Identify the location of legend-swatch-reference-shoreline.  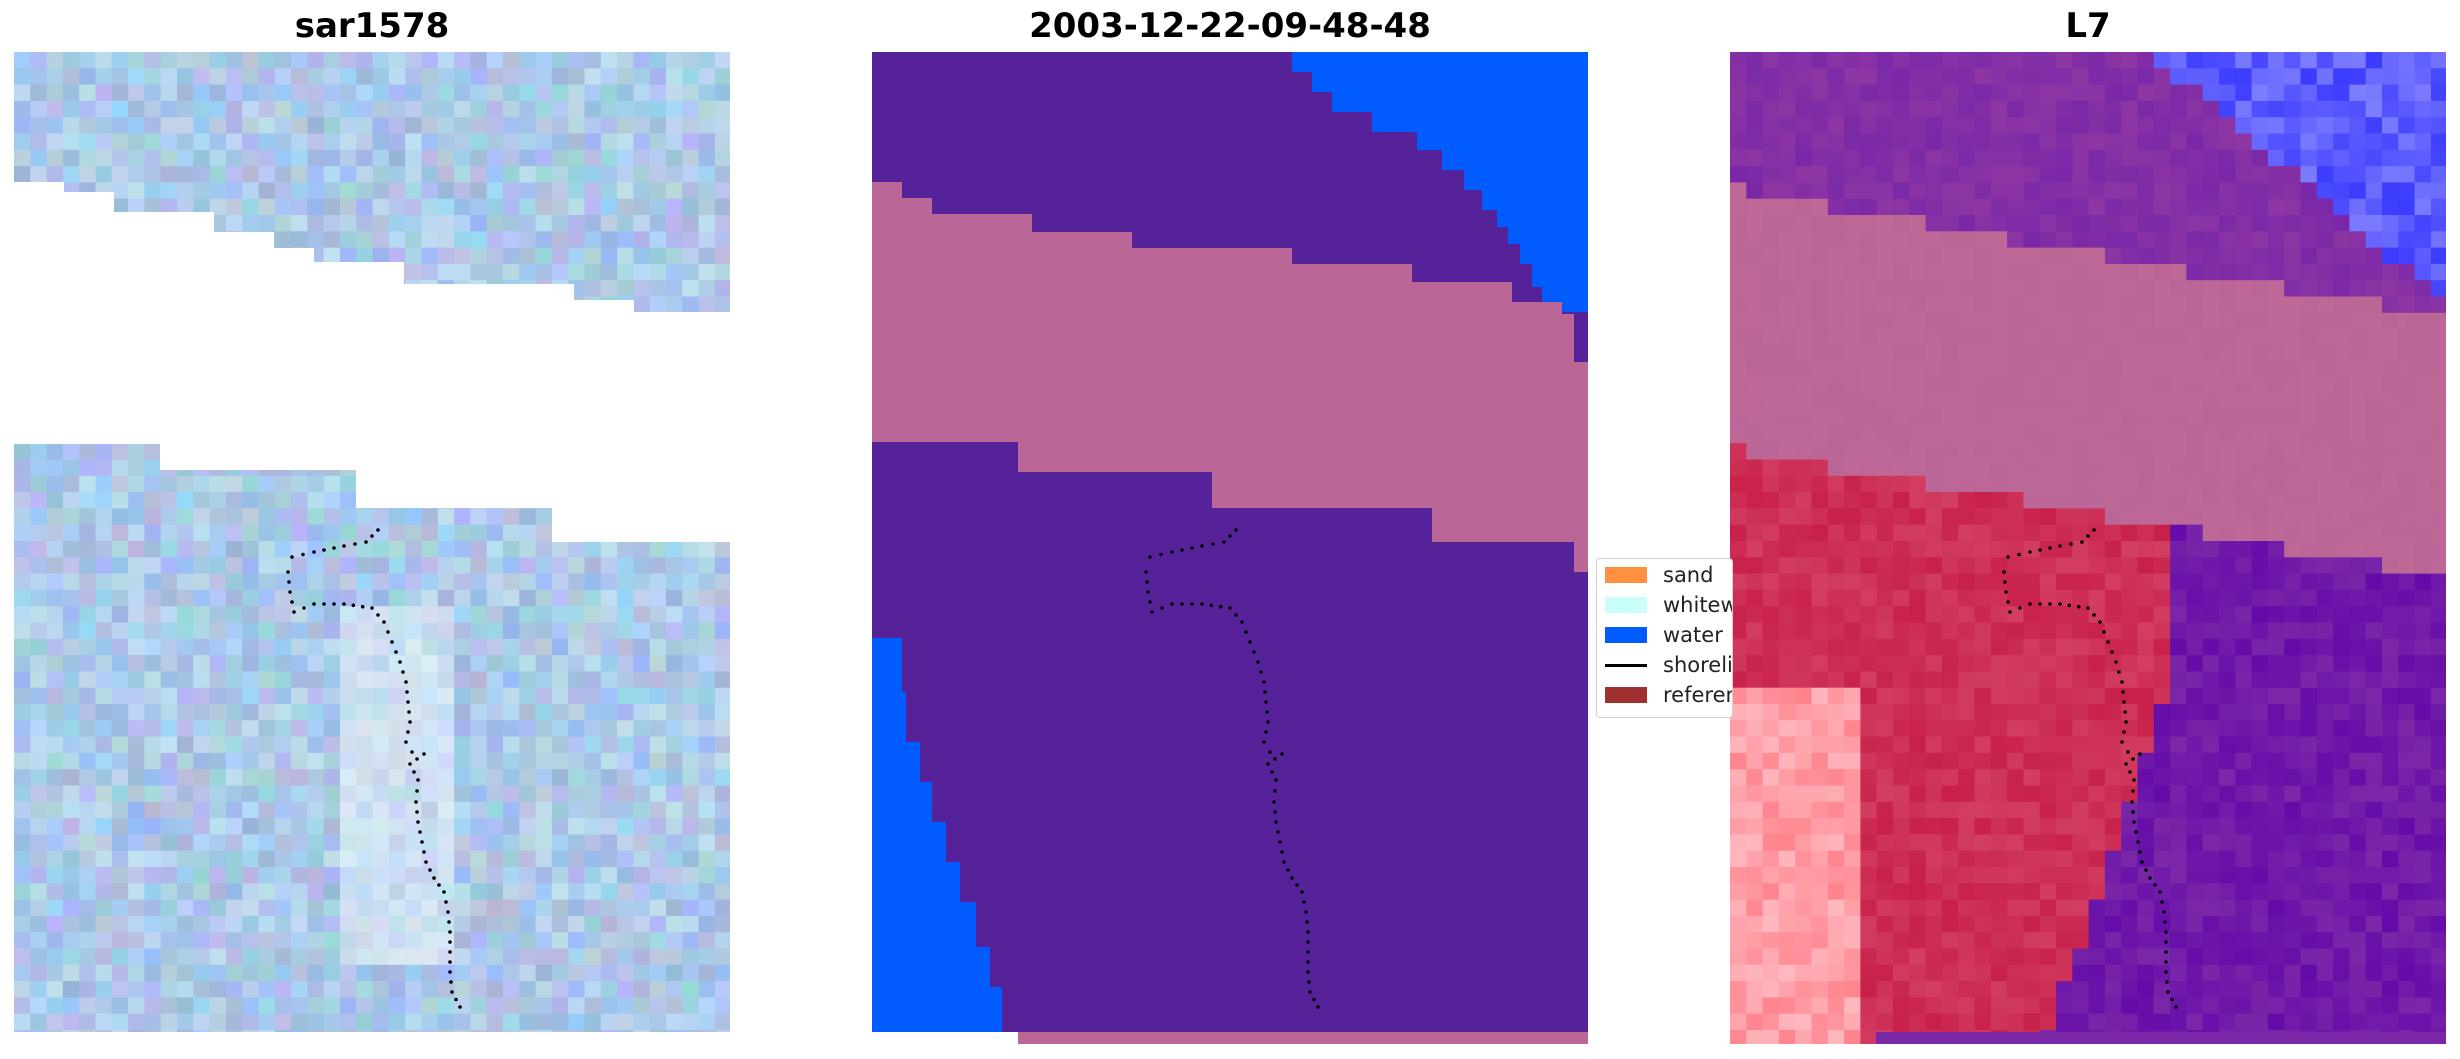
(1626, 695).